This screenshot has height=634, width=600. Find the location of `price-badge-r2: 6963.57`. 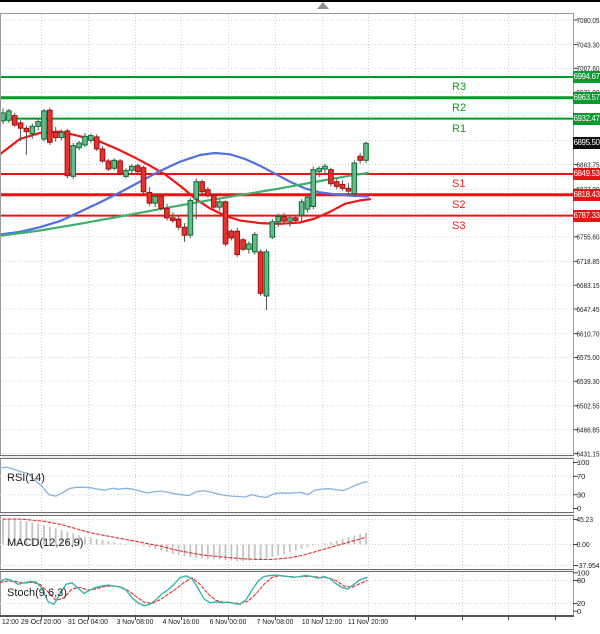

price-badge-r2: 6963.57 is located at coordinates (586, 98).